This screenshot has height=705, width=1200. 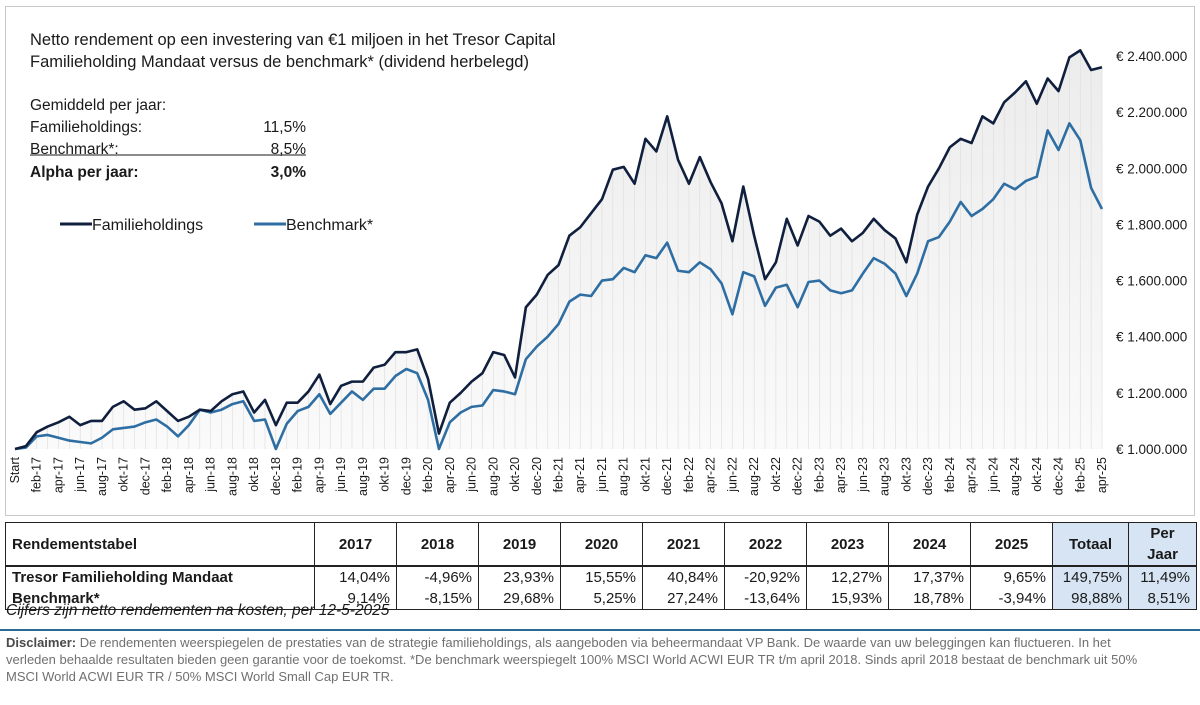 I want to click on table-header-per-year: Per Jaar, so click(x=1162, y=544).